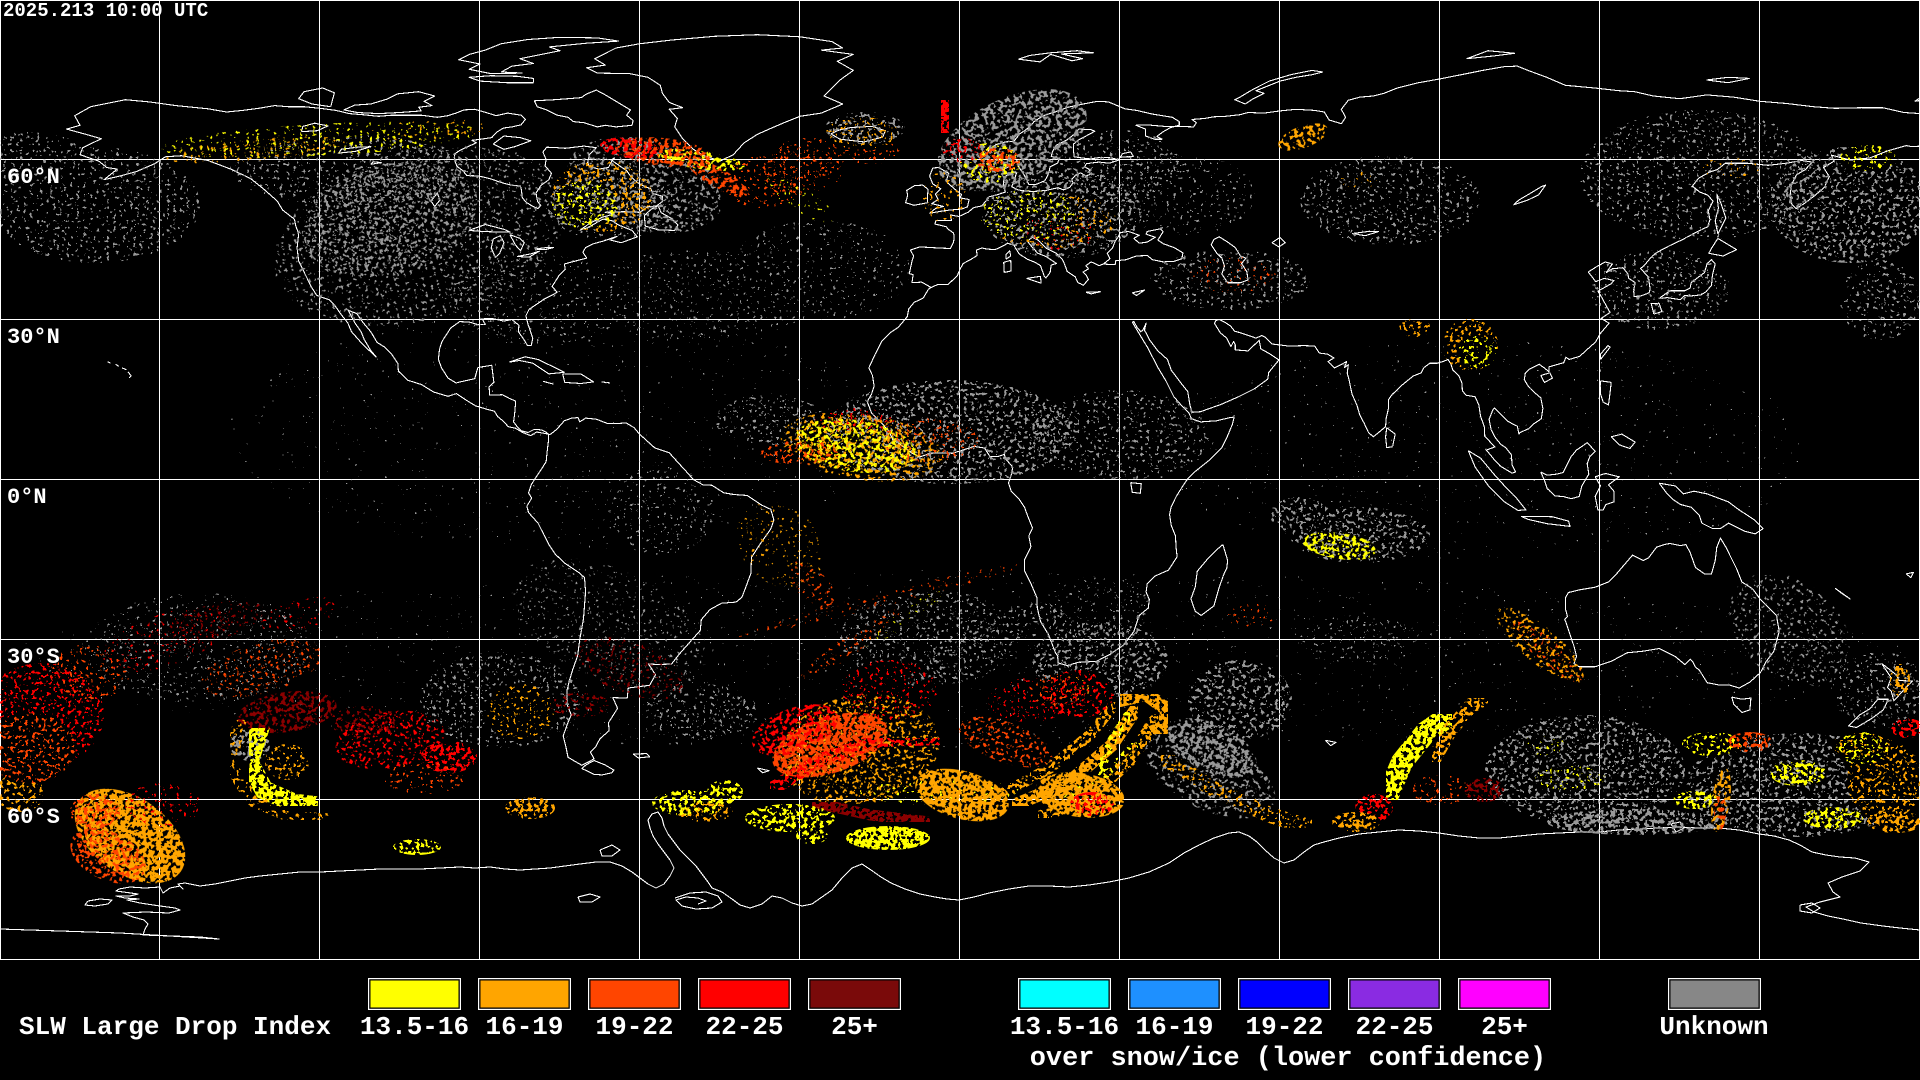 The image size is (1920, 1080). I want to click on svg-text:over snow/ice (lower confidenc: over snow/ice (lower confidence), so click(1288, 1059).